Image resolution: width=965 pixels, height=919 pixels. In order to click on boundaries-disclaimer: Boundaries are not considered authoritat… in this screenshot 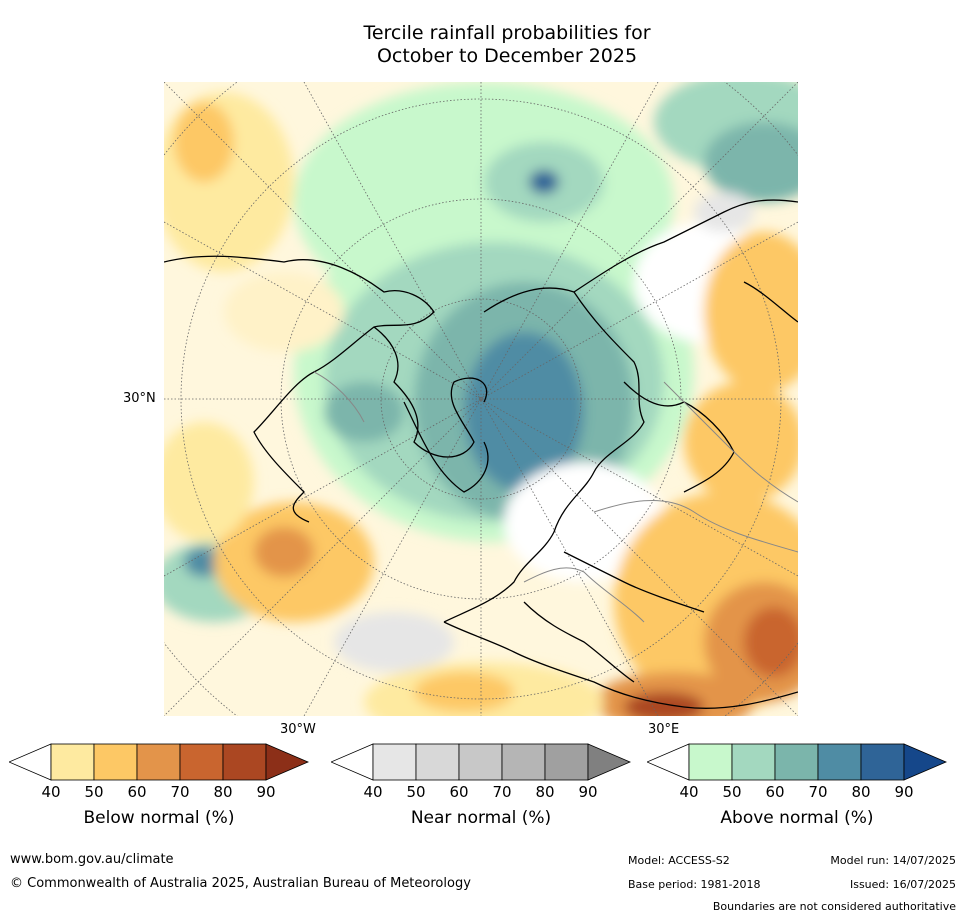, I will do `click(834, 906)`.